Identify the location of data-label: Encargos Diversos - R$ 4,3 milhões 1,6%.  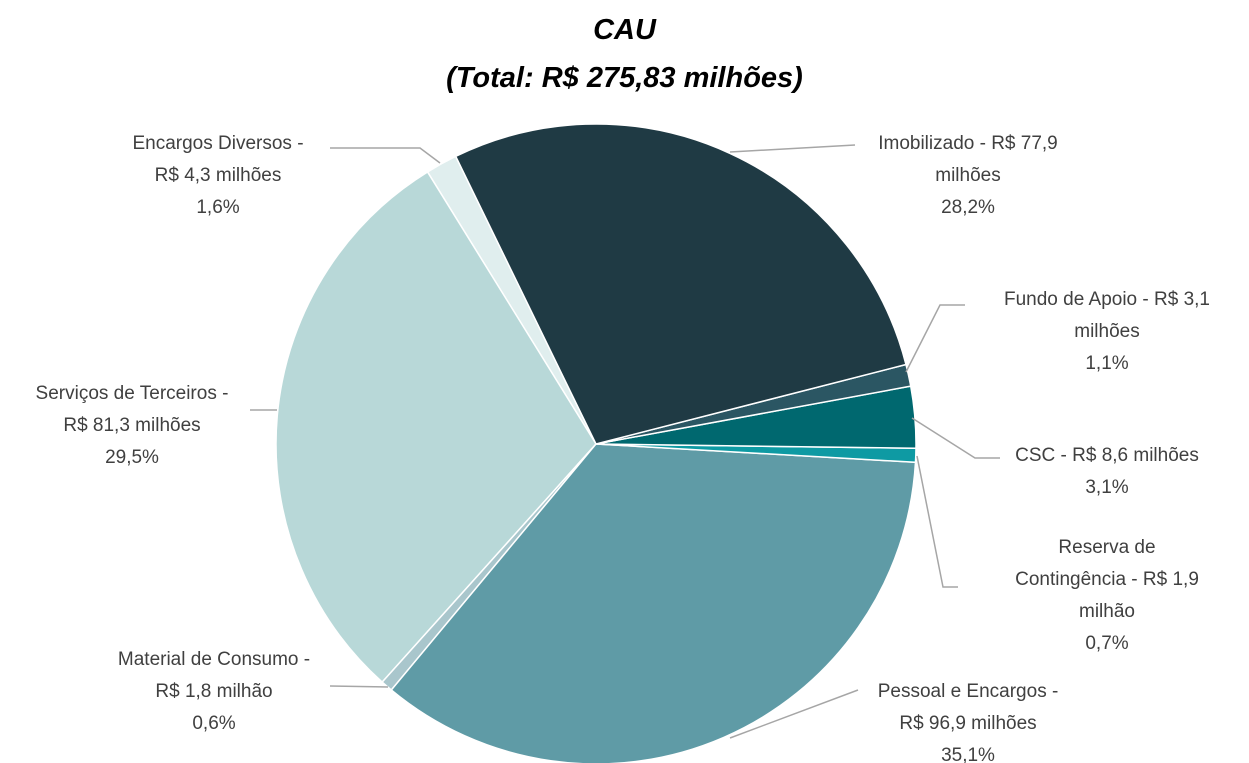
(218, 176).